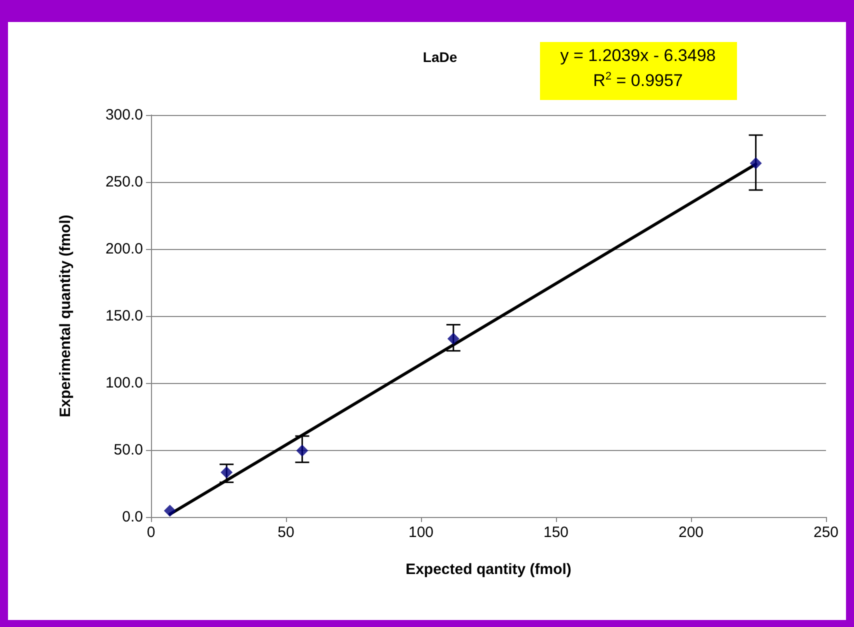  I want to click on y-axis-title: Experimental quantity (fmol), so click(65, 316).